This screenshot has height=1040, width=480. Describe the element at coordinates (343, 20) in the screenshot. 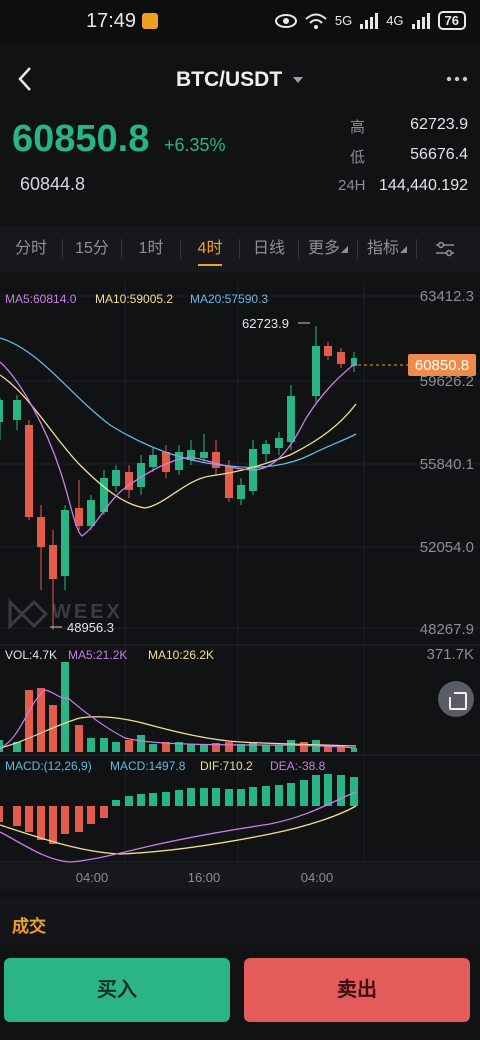

I see `network-5g-label: 5G` at that location.